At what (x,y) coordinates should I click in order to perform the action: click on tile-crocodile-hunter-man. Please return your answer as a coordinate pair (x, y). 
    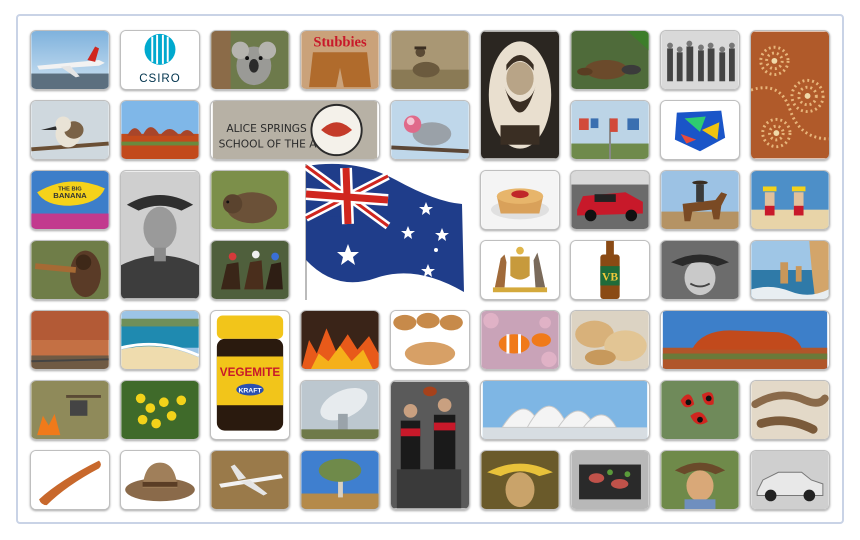
    Looking at the image, I should click on (700, 480).